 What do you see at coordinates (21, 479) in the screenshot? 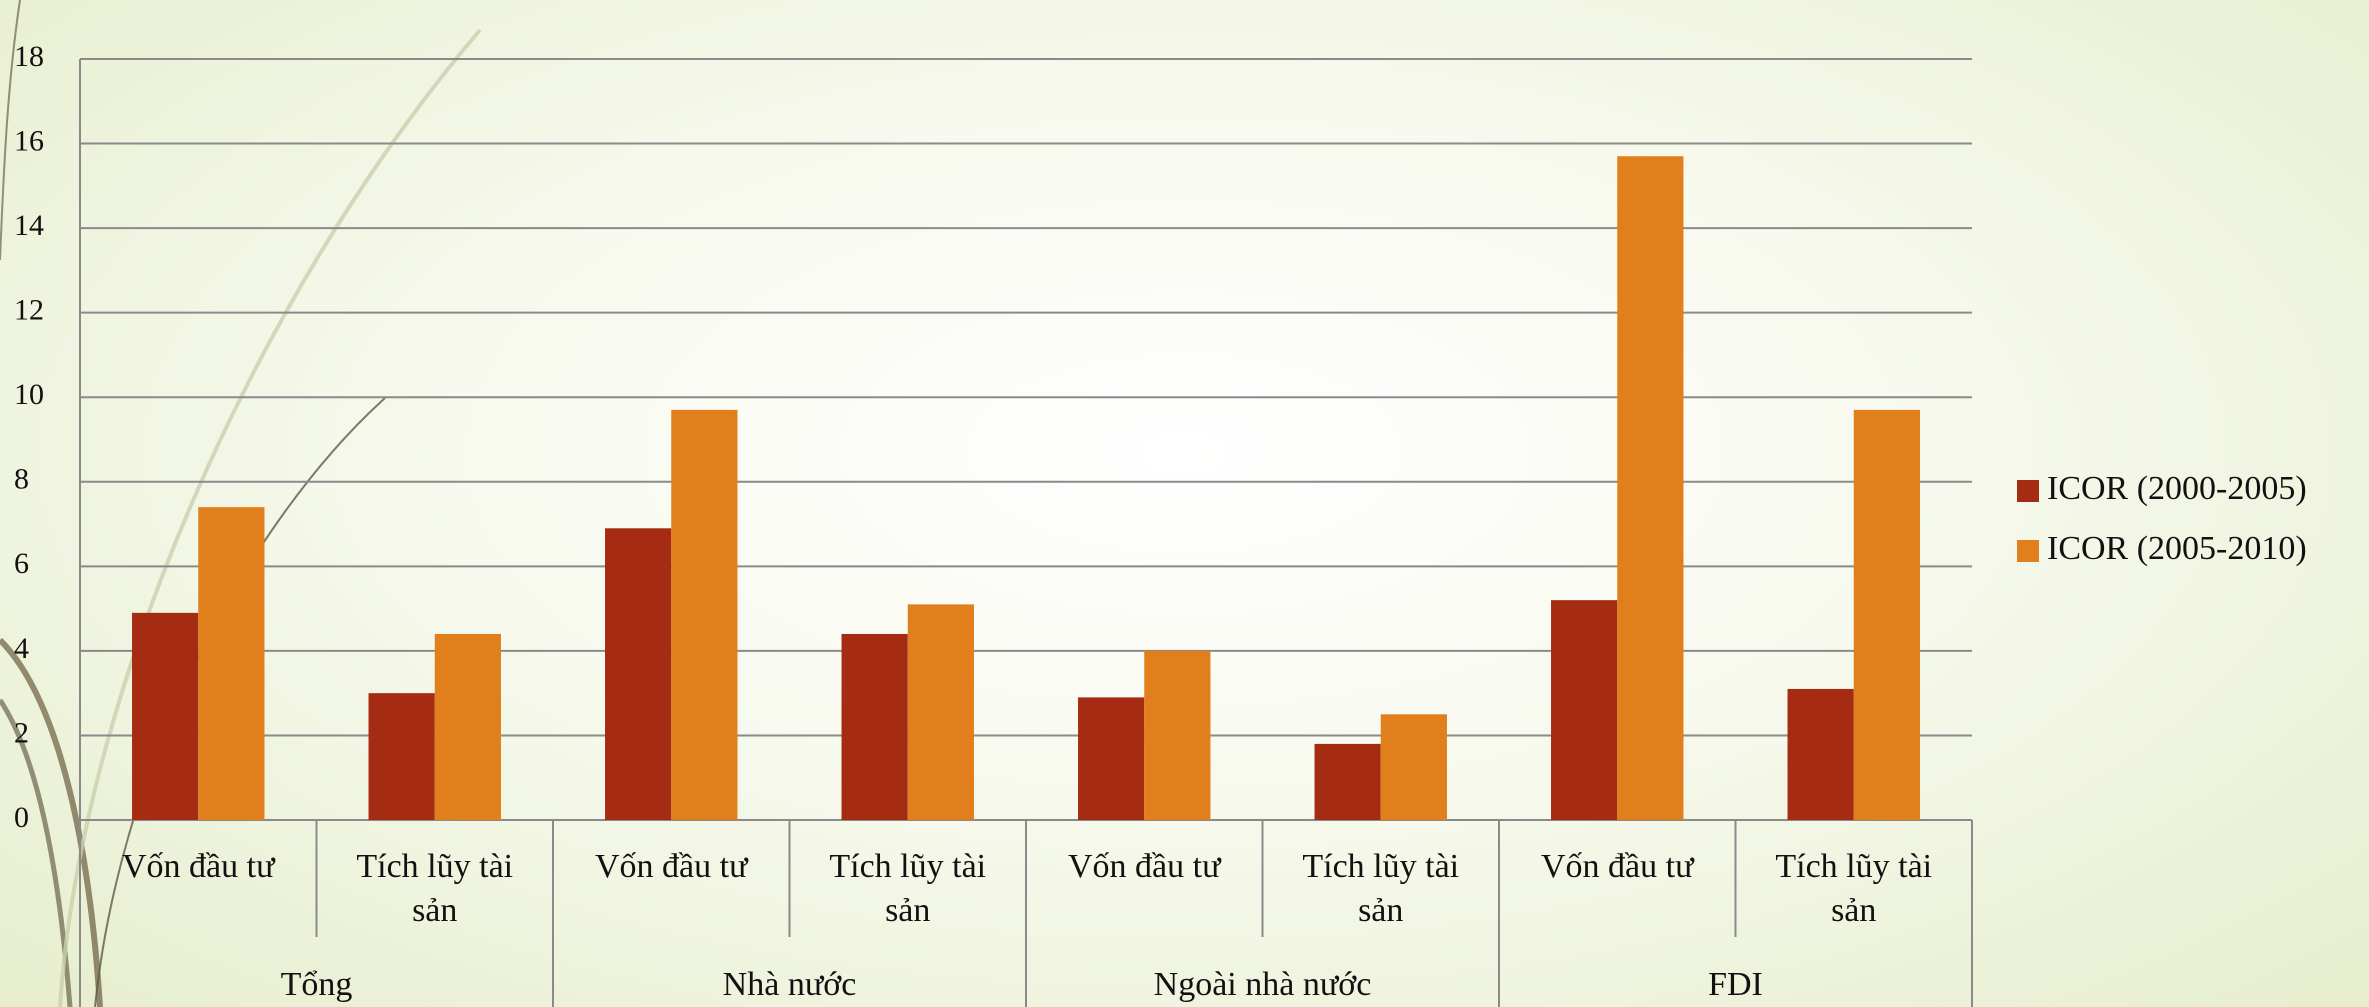
I see `y-tick-label: 8` at bounding box center [21, 479].